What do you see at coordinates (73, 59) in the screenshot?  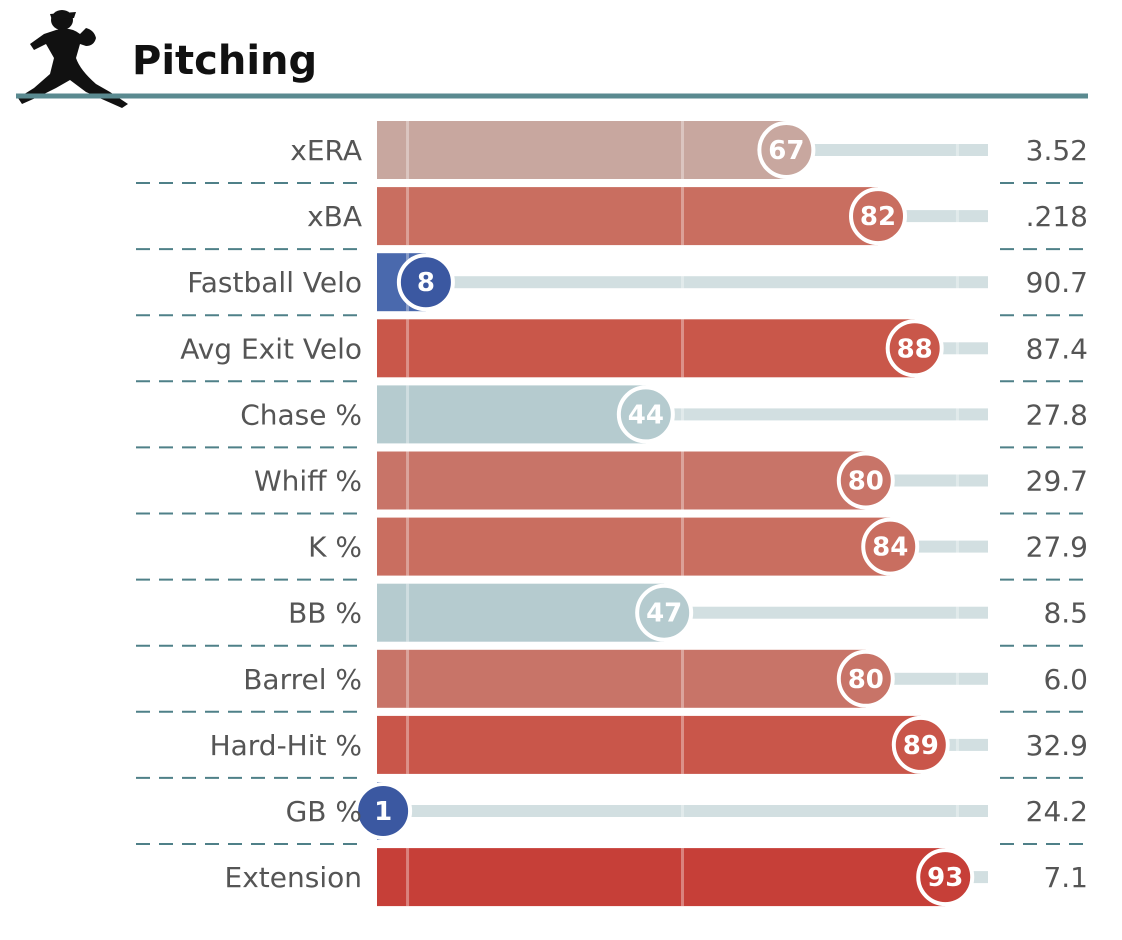 I see `pitcher-icon` at bounding box center [73, 59].